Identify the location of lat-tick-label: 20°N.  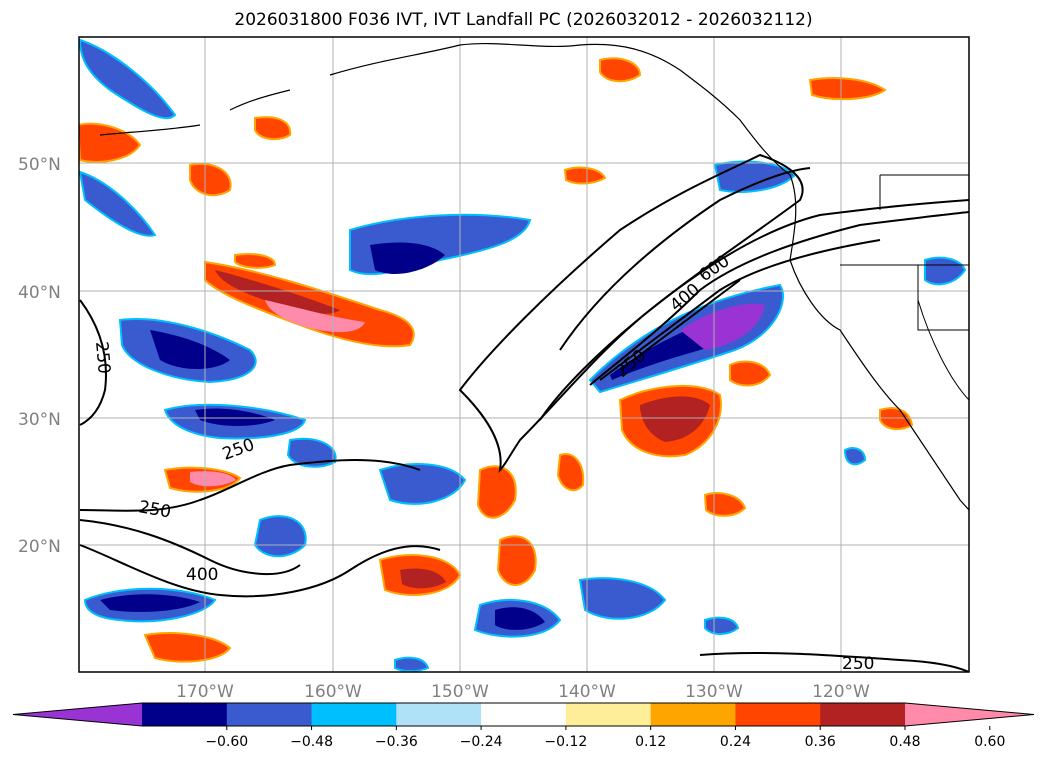
(39, 547).